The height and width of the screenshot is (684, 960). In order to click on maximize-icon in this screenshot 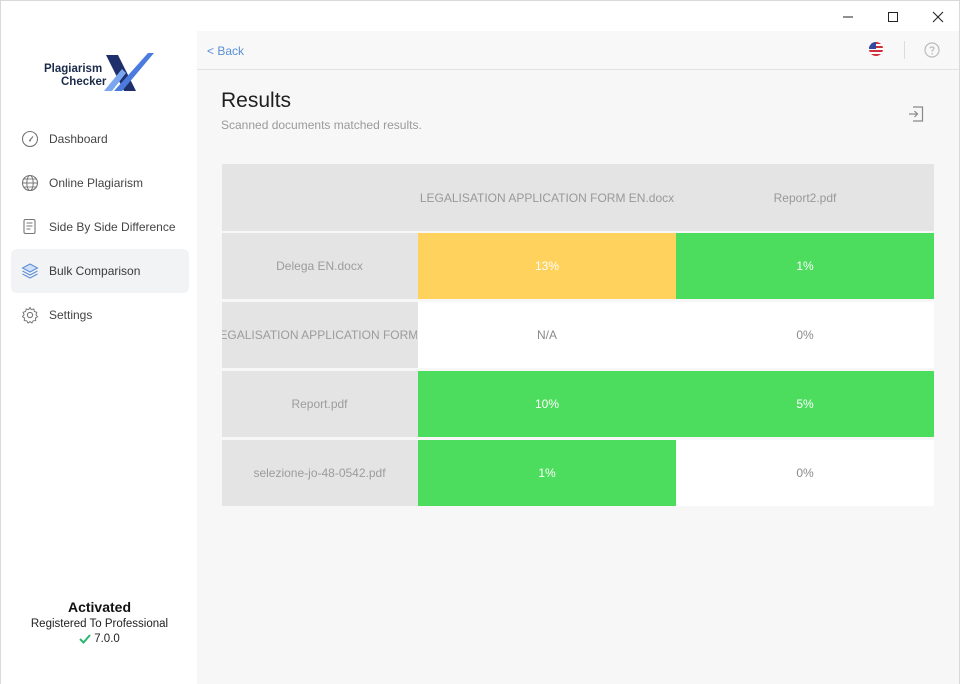, I will do `click(893, 16)`.